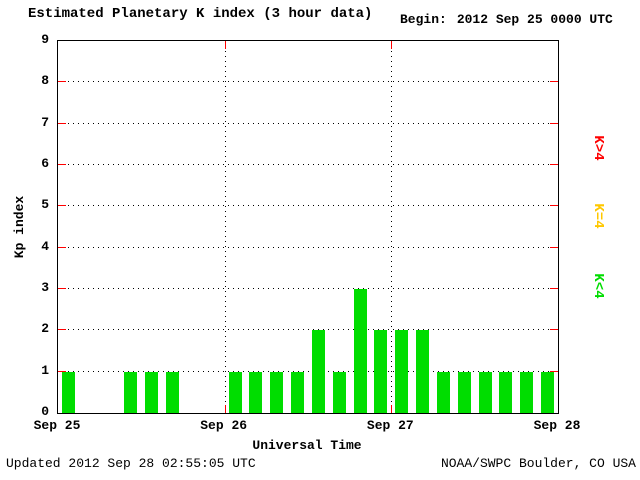  What do you see at coordinates (390, 425) in the screenshot?
I see `x-tick-label: Sep 27` at bounding box center [390, 425].